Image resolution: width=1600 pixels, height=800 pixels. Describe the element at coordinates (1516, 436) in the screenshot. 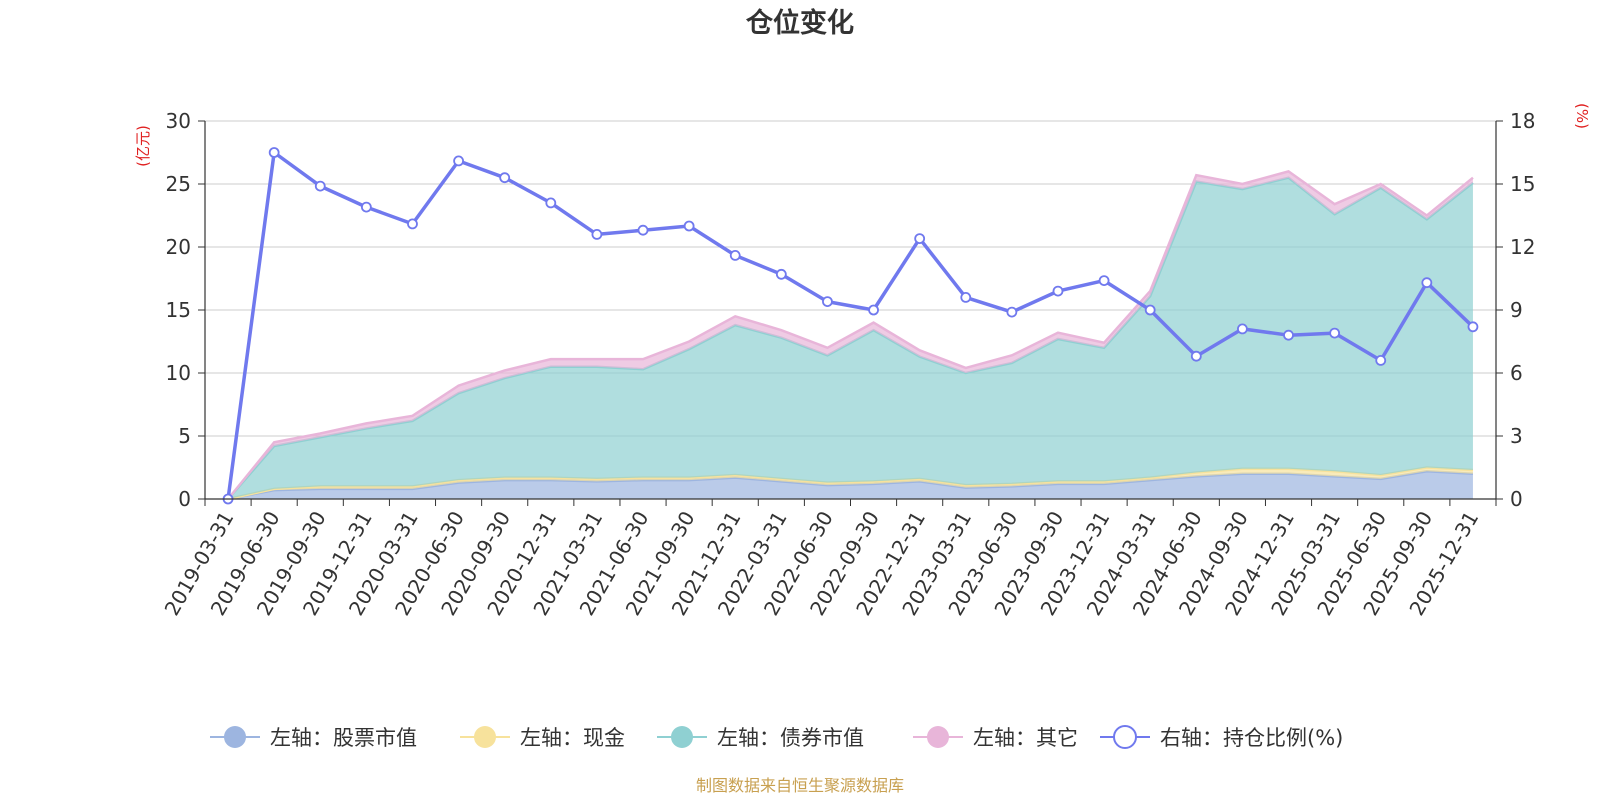

I see `right-axis-tick-label: 3` at that location.